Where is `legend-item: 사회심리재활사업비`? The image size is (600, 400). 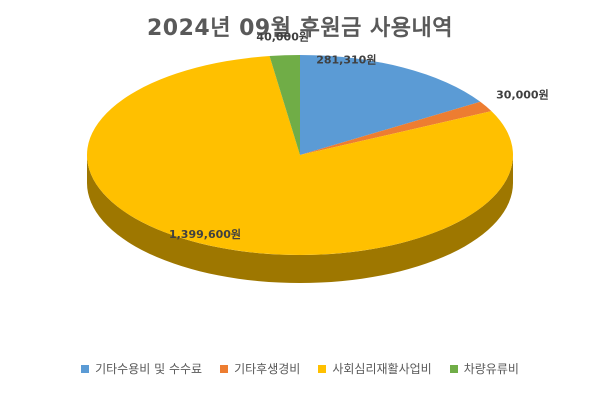
legend-item: 사회심리재활사업비 is located at coordinates (375, 368).